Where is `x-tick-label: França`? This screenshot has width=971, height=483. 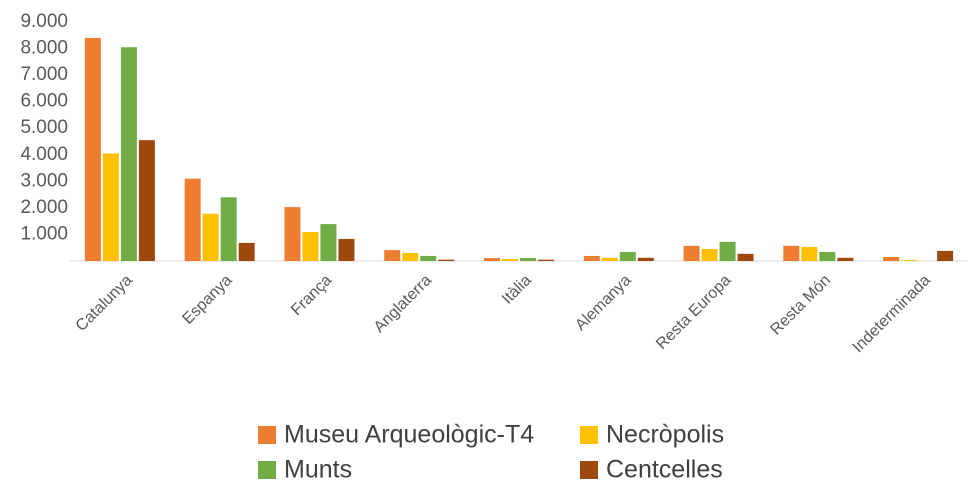 x-tick-label: França is located at coordinates (311, 295).